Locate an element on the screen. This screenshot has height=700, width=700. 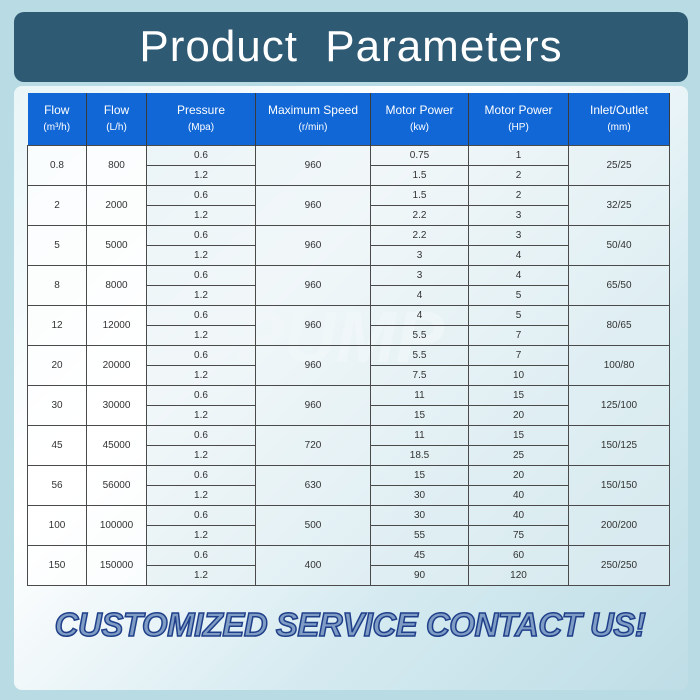
column-header-unit: (mm) is located at coordinates (619, 127).